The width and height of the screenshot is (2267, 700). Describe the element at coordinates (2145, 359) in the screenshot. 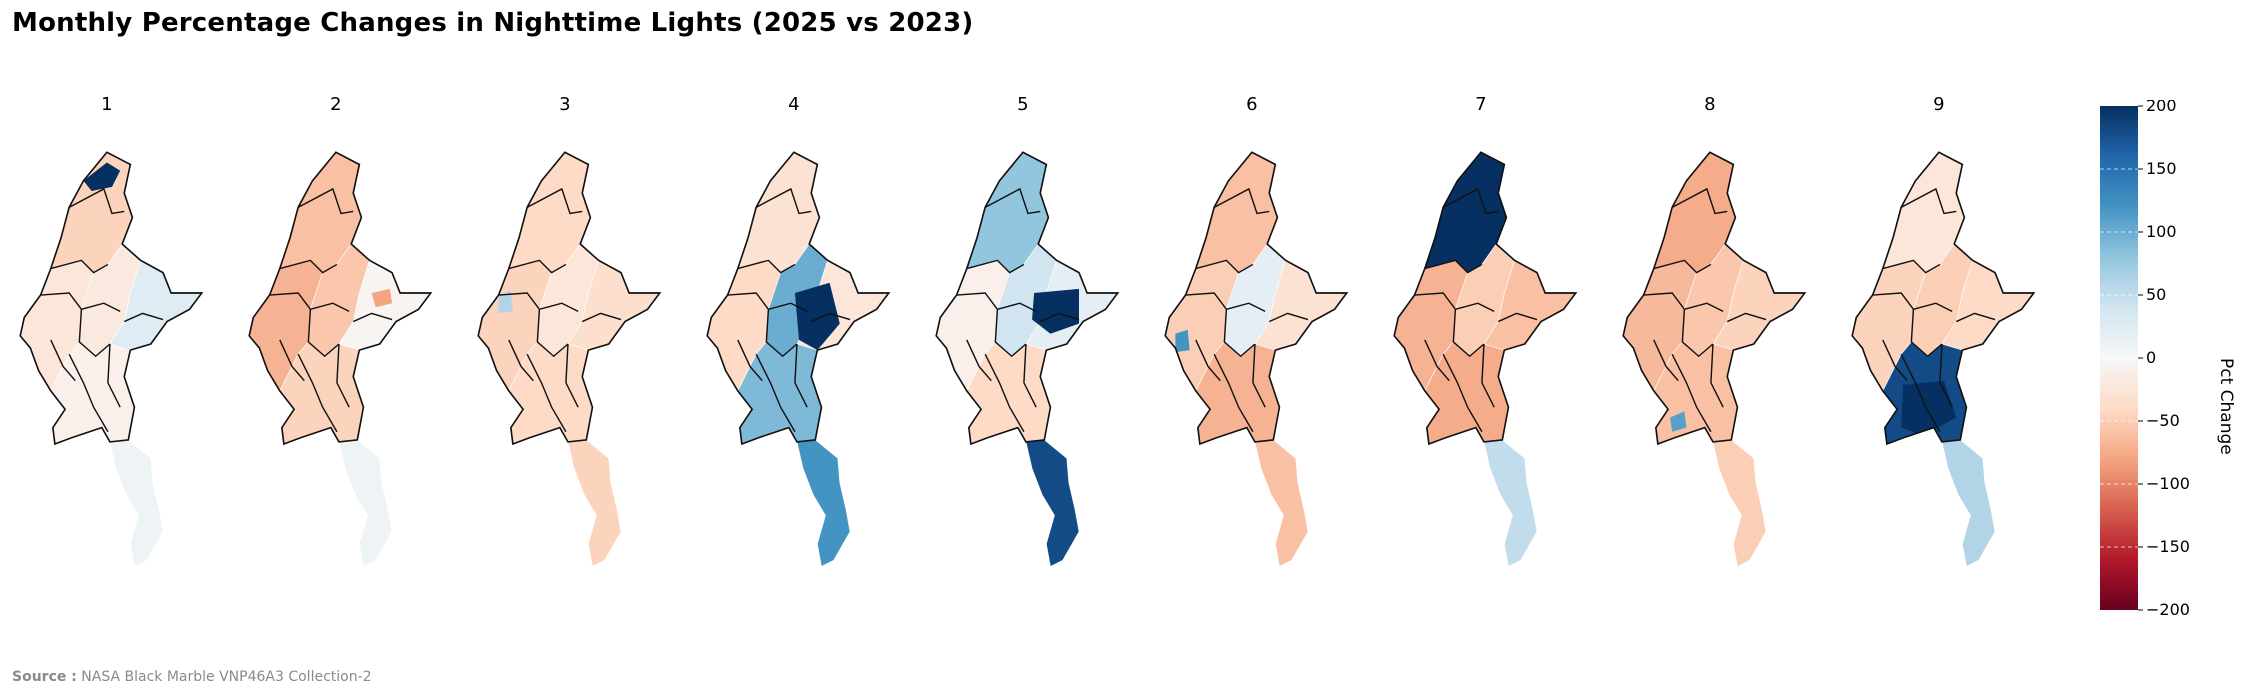

I see `colorbar-svg: 200 150 100 50 0 −50 −100 −150 −200` at that location.